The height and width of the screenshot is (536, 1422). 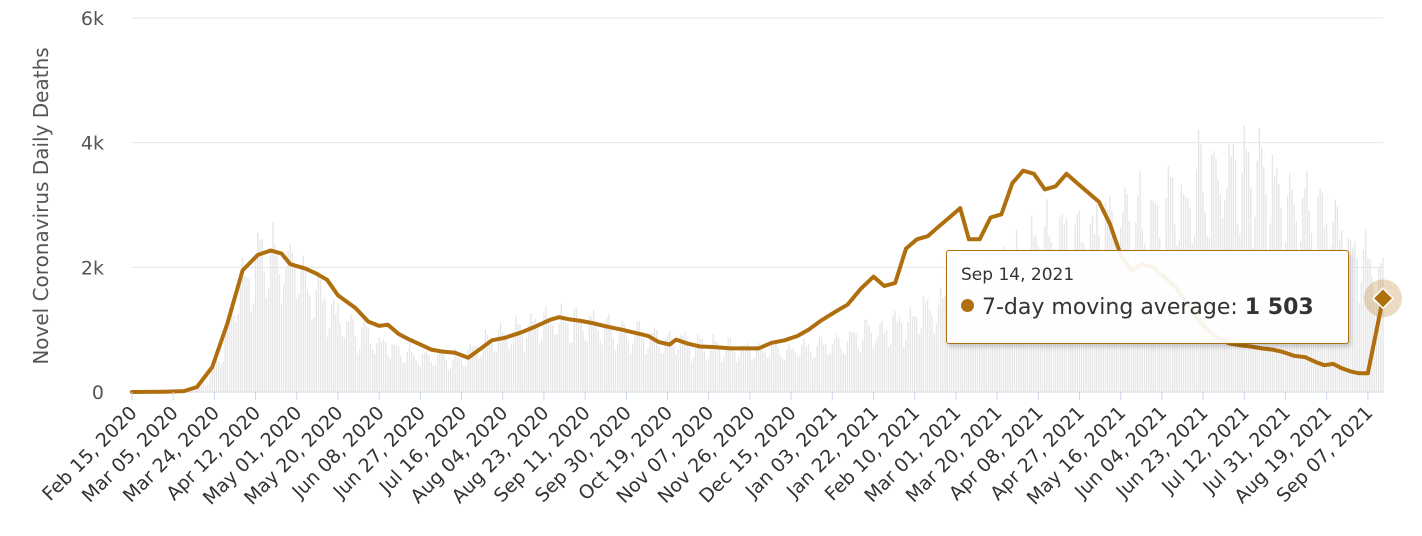 I want to click on tooltip-date: Sep 14, 2021, so click(x=1018, y=275).